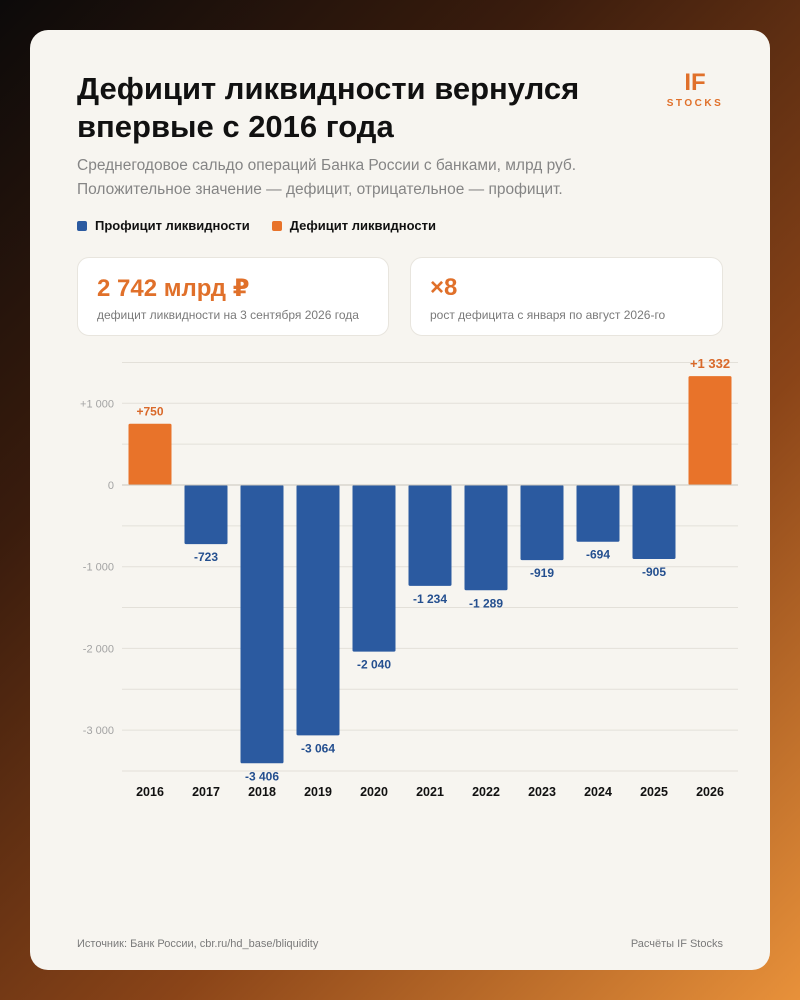 This screenshot has width=800, height=1000. What do you see at coordinates (654, 572) in the screenshot?
I see `data-label-2025: -905` at bounding box center [654, 572].